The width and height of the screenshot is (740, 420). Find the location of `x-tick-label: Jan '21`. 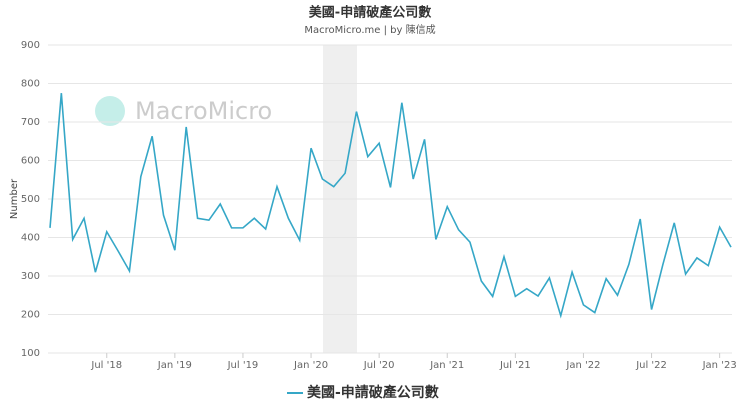

x-tick-label: Jan '21 is located at coordinates (446, 365).